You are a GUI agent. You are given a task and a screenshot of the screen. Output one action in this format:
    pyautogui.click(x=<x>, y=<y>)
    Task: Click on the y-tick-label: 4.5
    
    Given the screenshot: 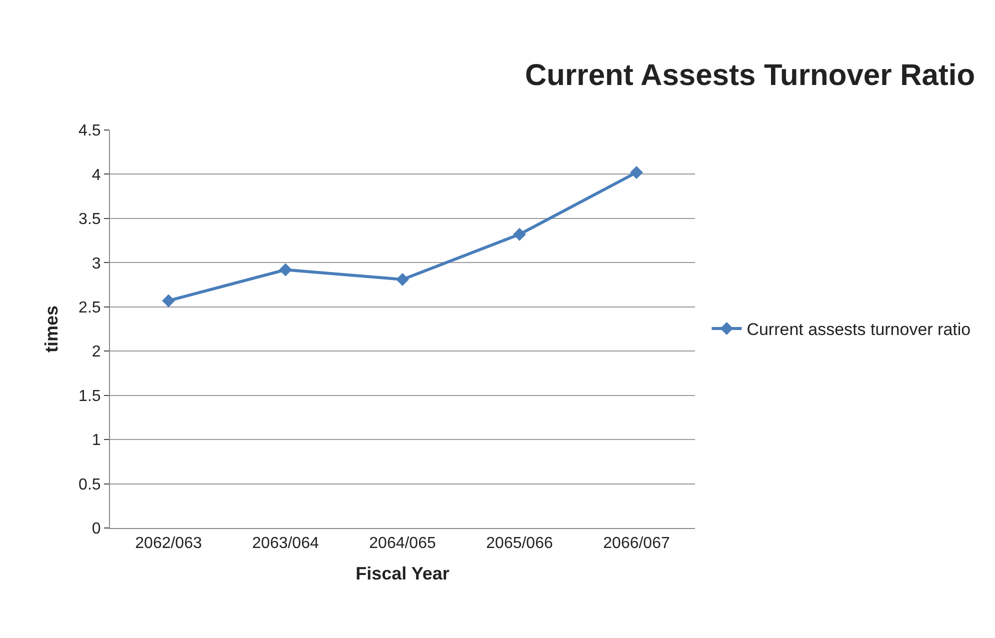 What is the action you would take?
    pyautogui.click(x=89, y=131)
    